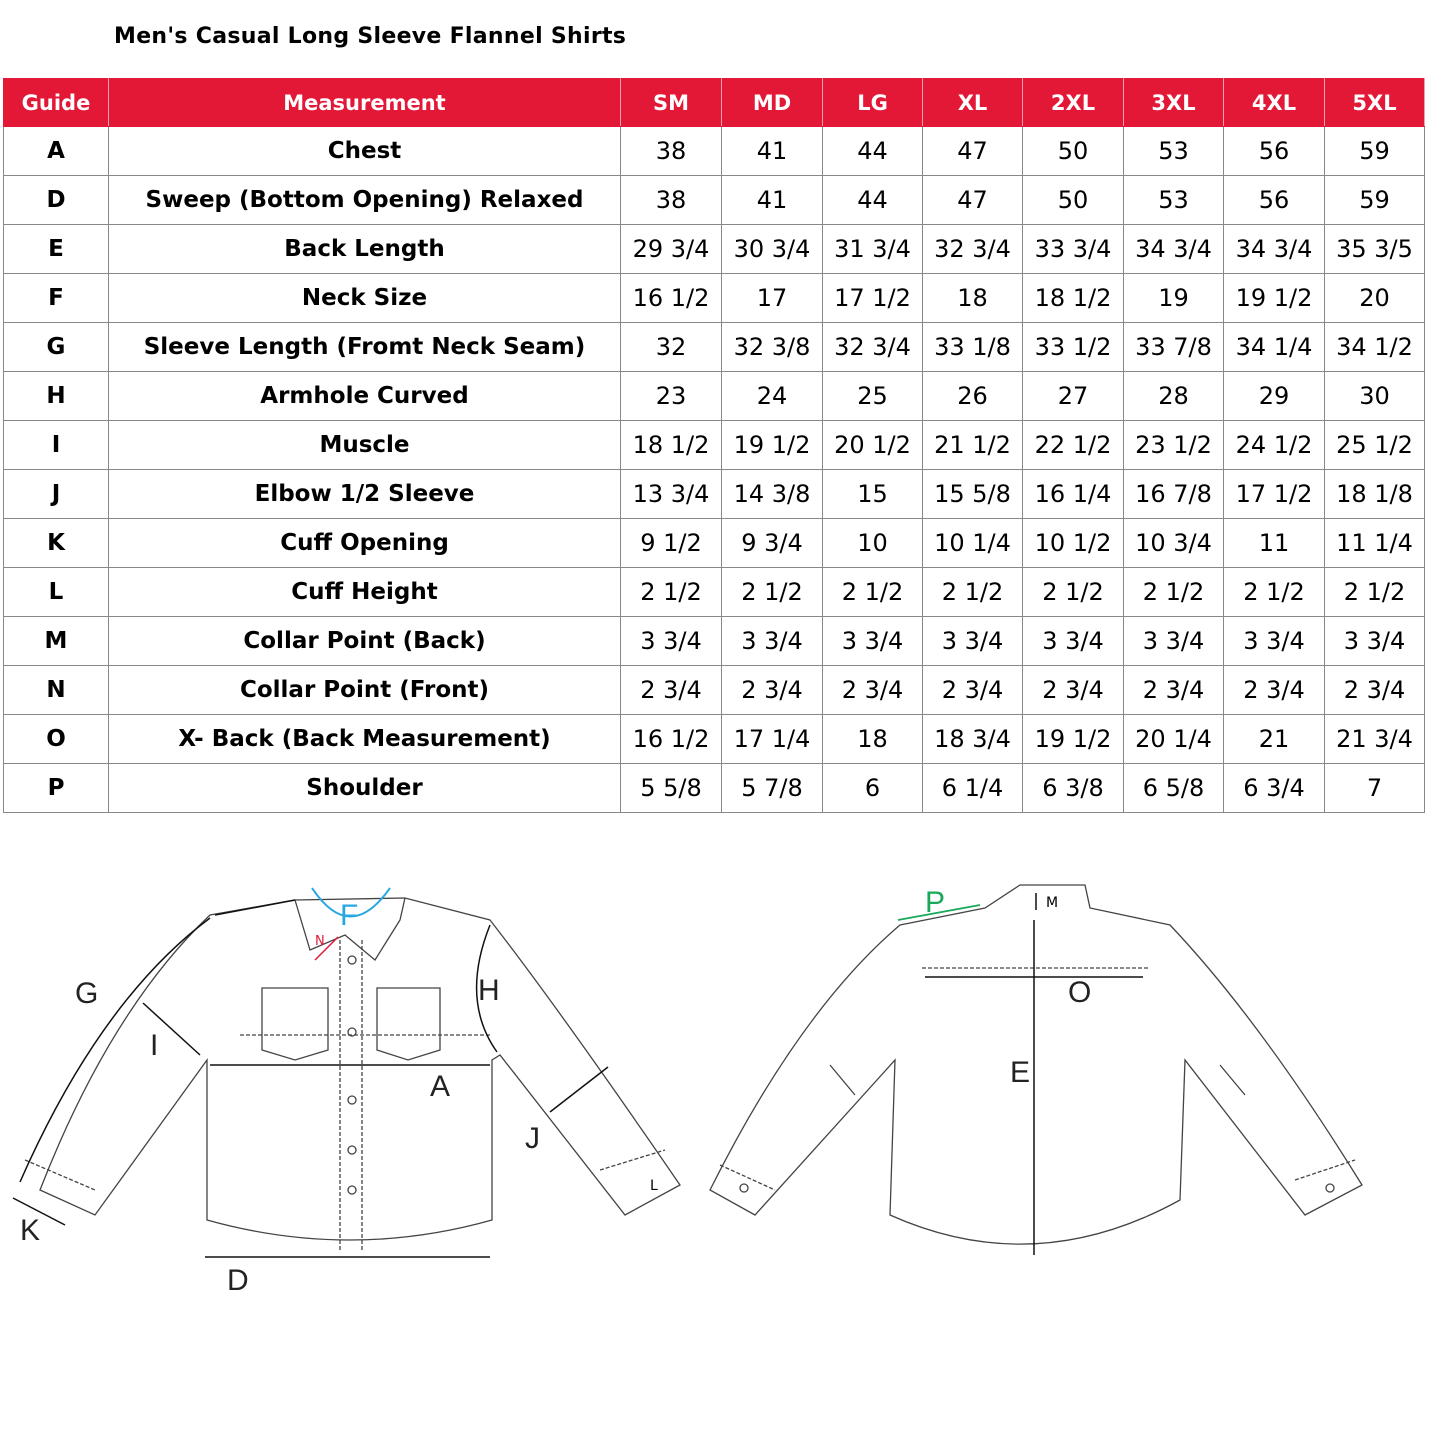 The height and width of the screenshot is (1445, 1445). I want to click on label-O: O, so click(1079, 992).